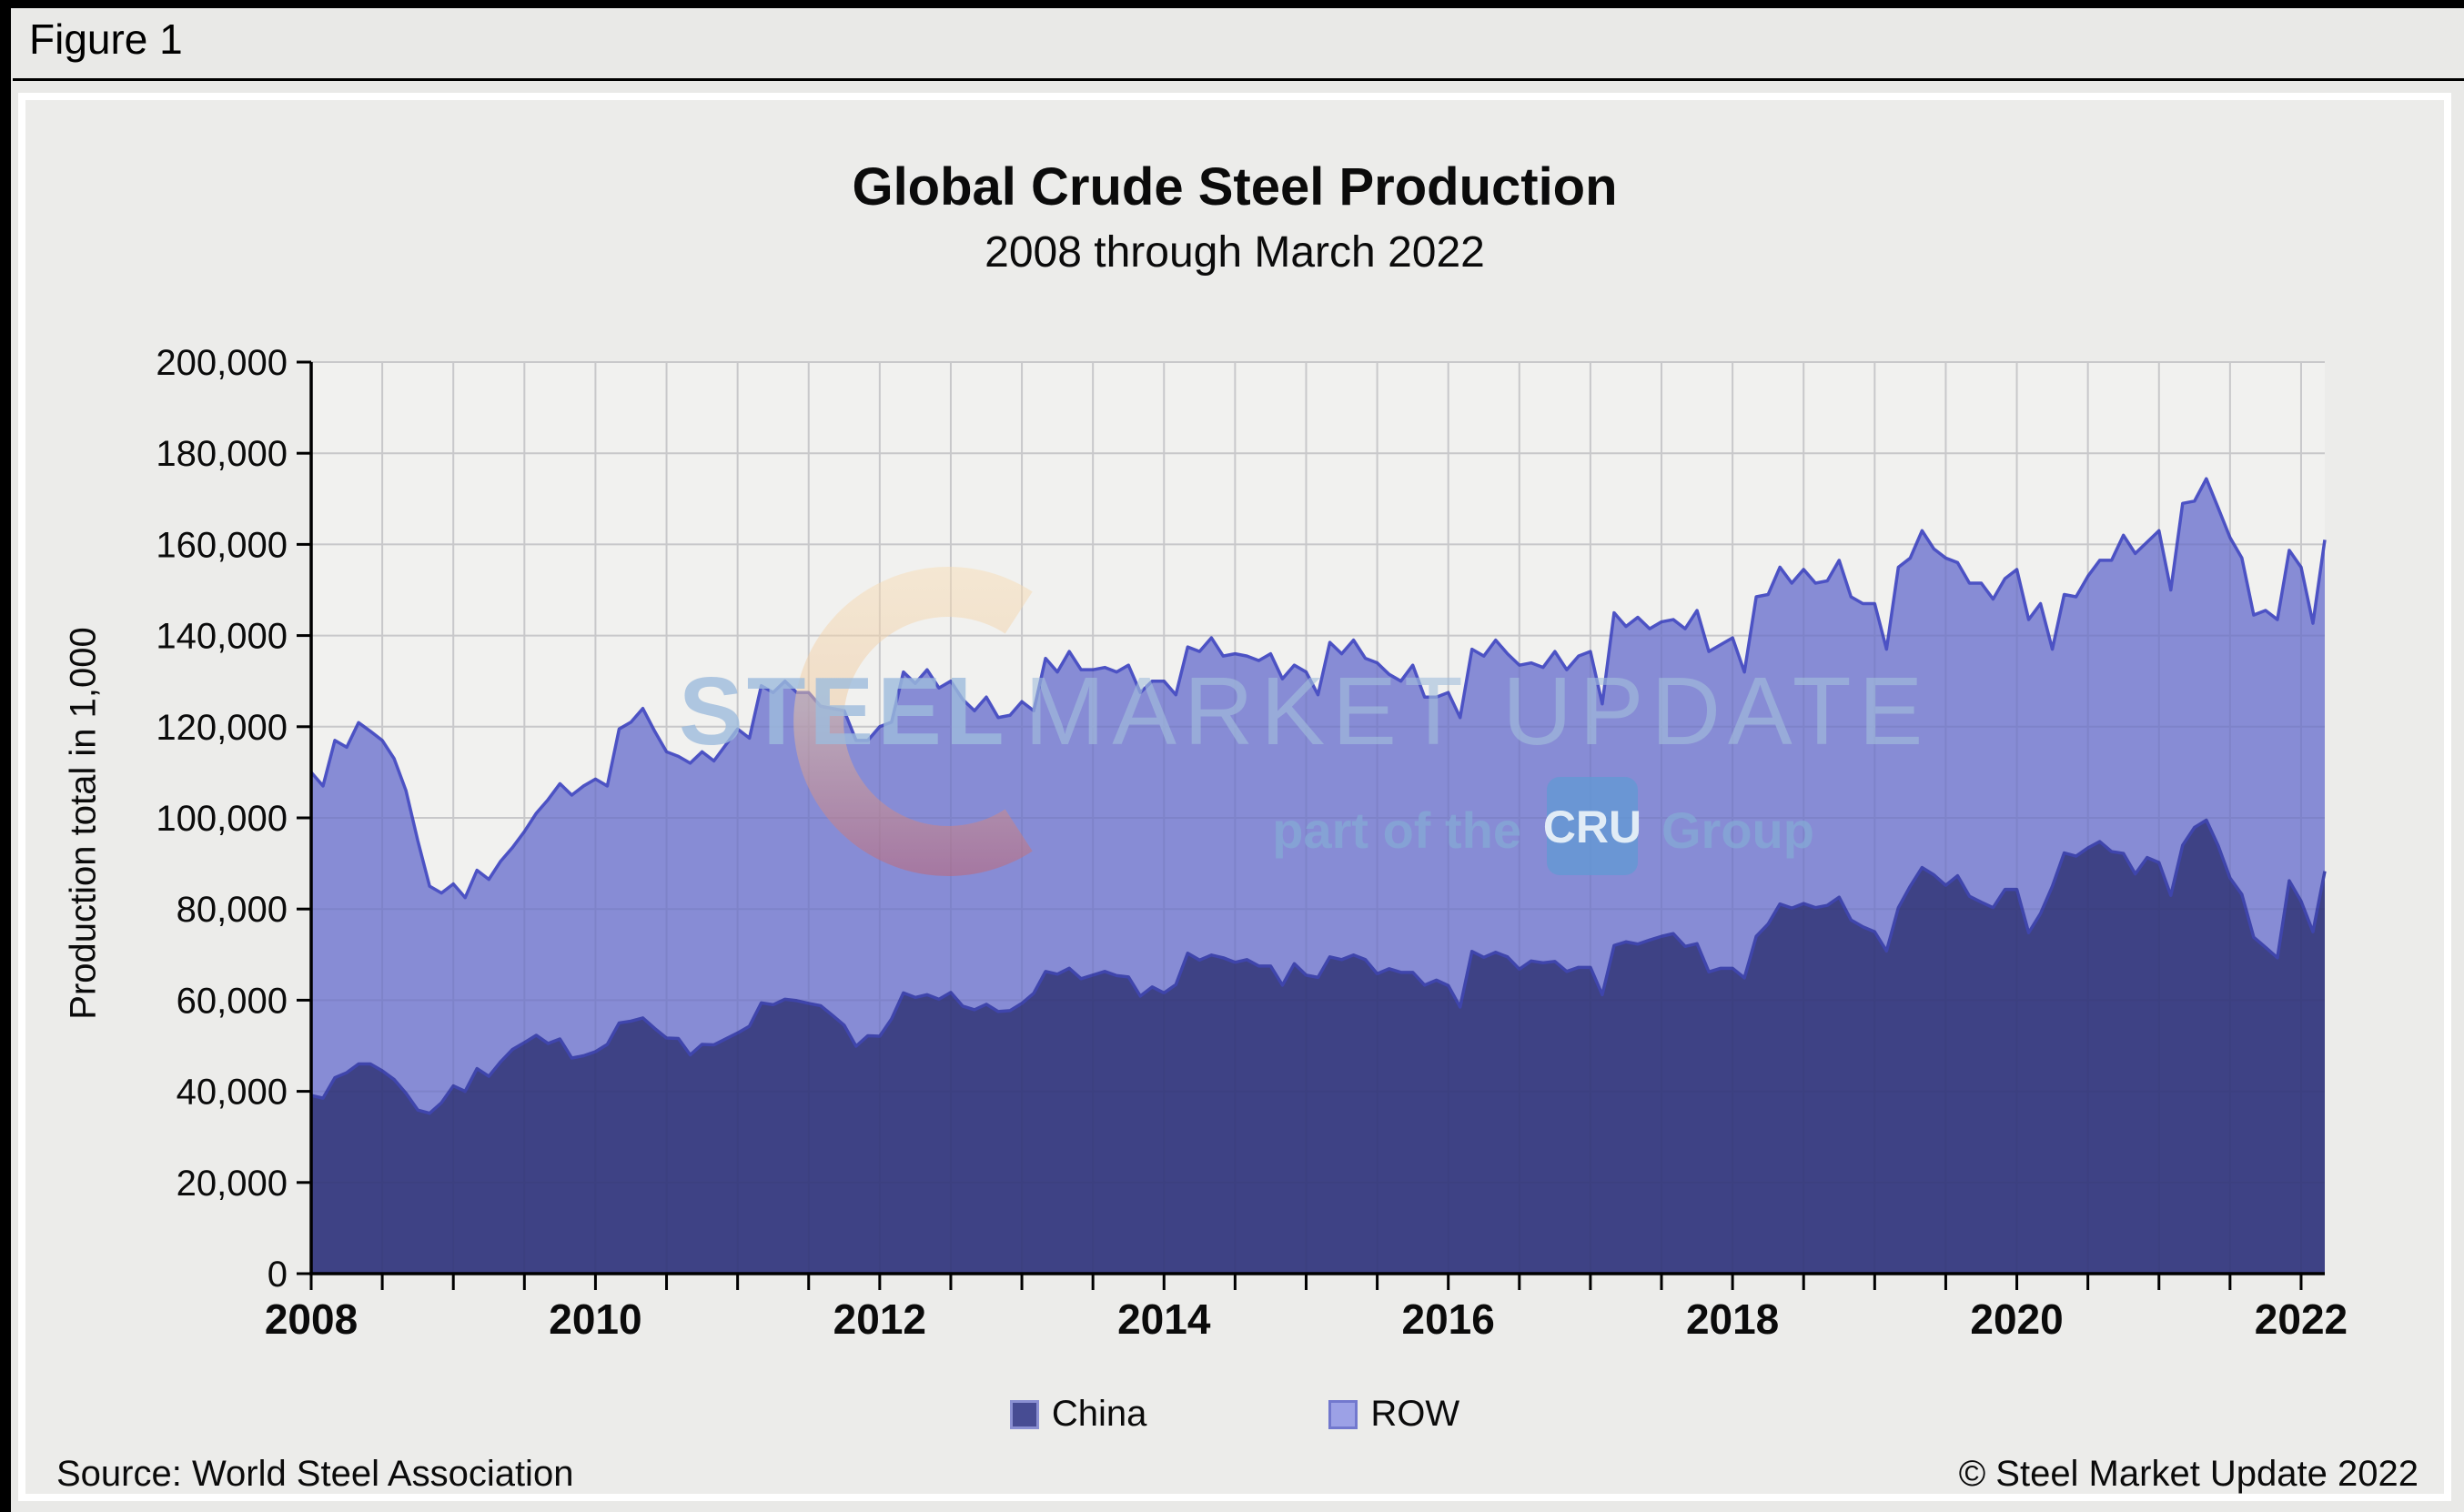 The image size is (2464, 1512). I want to click on x-tick-label: 2022, so click(2301, 1319).